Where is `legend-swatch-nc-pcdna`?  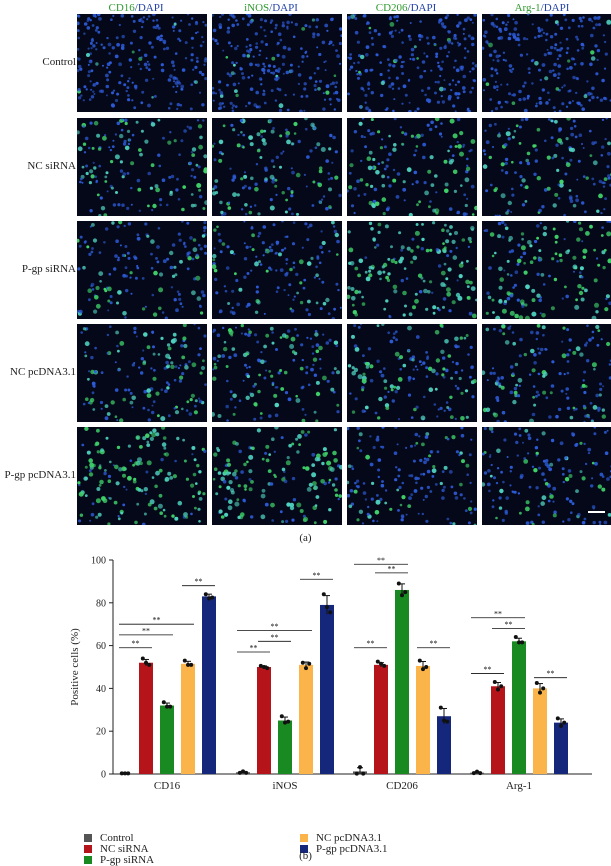 legend-swatch-nc-pcdna is located at coordinates (304, 838).